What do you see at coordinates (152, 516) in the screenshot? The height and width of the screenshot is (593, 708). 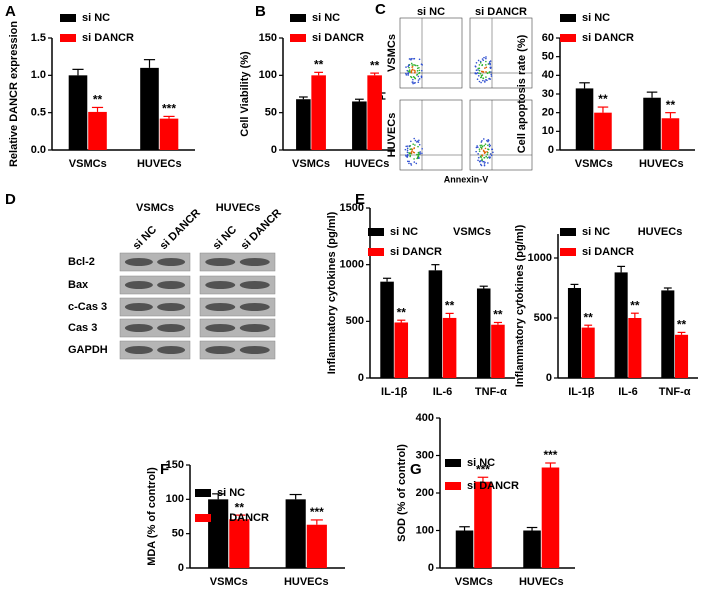 I see `y-axis-label: MDA (% of control)` at bounding box center [152, 516].